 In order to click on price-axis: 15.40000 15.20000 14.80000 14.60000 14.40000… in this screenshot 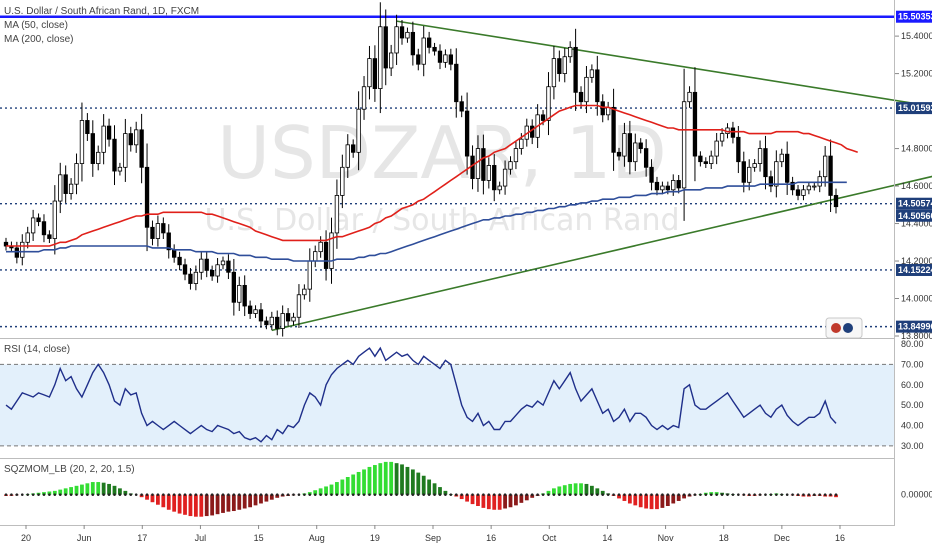, I will do `click(913, 175)`.